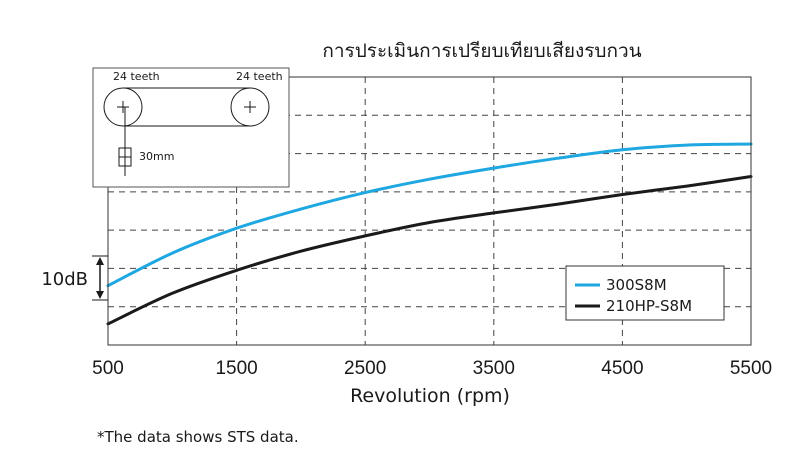 This screenshot has height=465, width=800. I want to click on x-tick-labels: 500 1500 2500 3500 4500 5500, so click(432, 368).